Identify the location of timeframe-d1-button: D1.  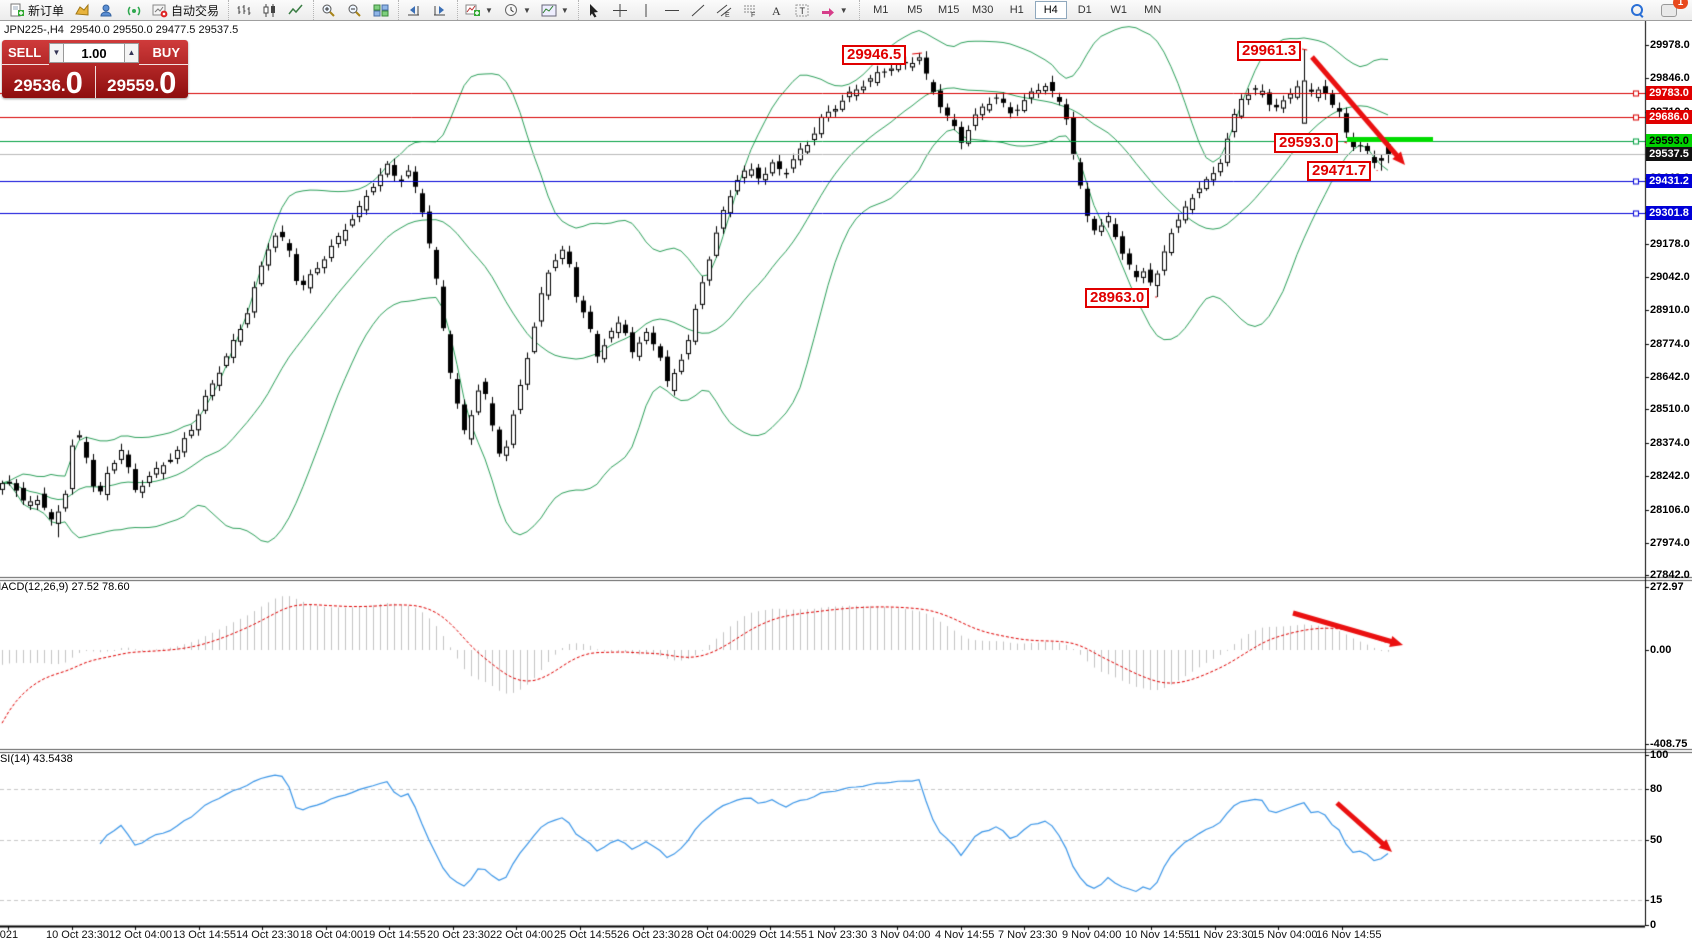
(1084, 10).